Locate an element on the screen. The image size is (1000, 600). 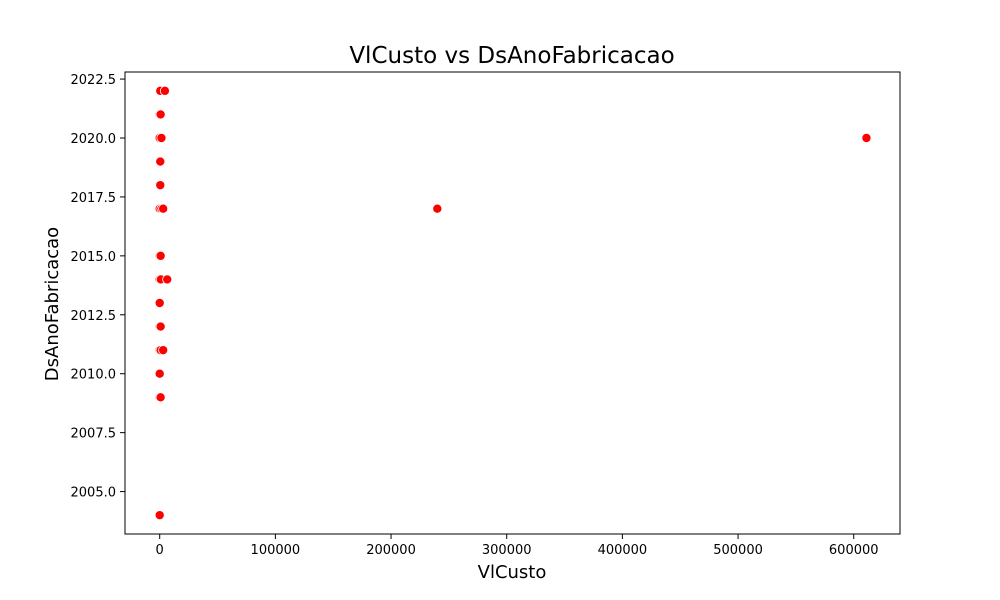
y-tick-label: 2017.5 is located at coordinates (94, 198).